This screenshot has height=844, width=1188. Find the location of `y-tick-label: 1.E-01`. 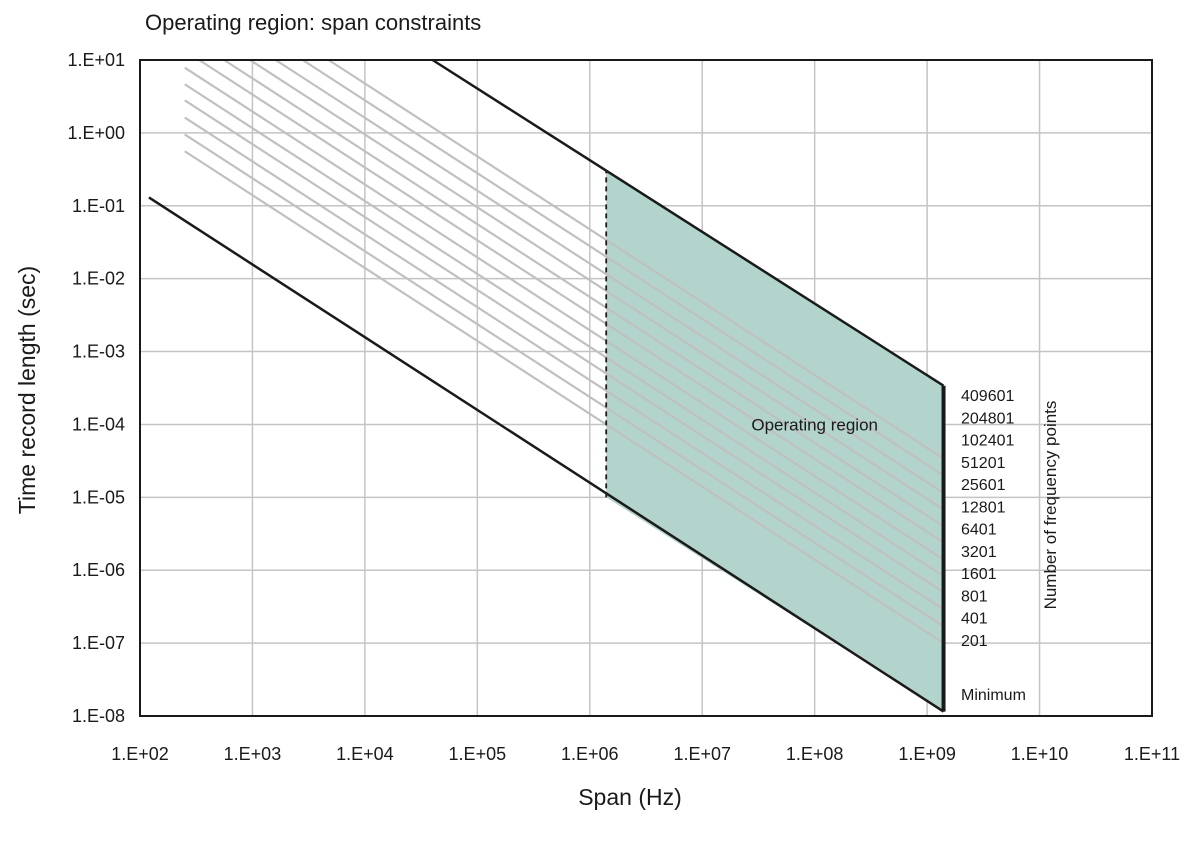

y-tick-label: 1.E-01 is located at coordinates (98, 206).